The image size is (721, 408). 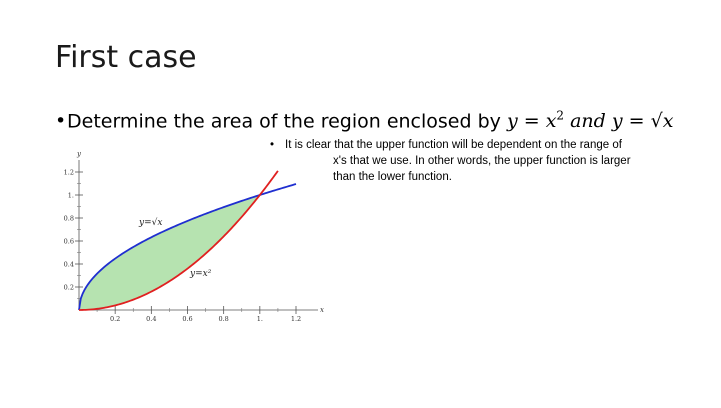 I want to click on eq2-rhs: √x, so click(x=662, y=121).